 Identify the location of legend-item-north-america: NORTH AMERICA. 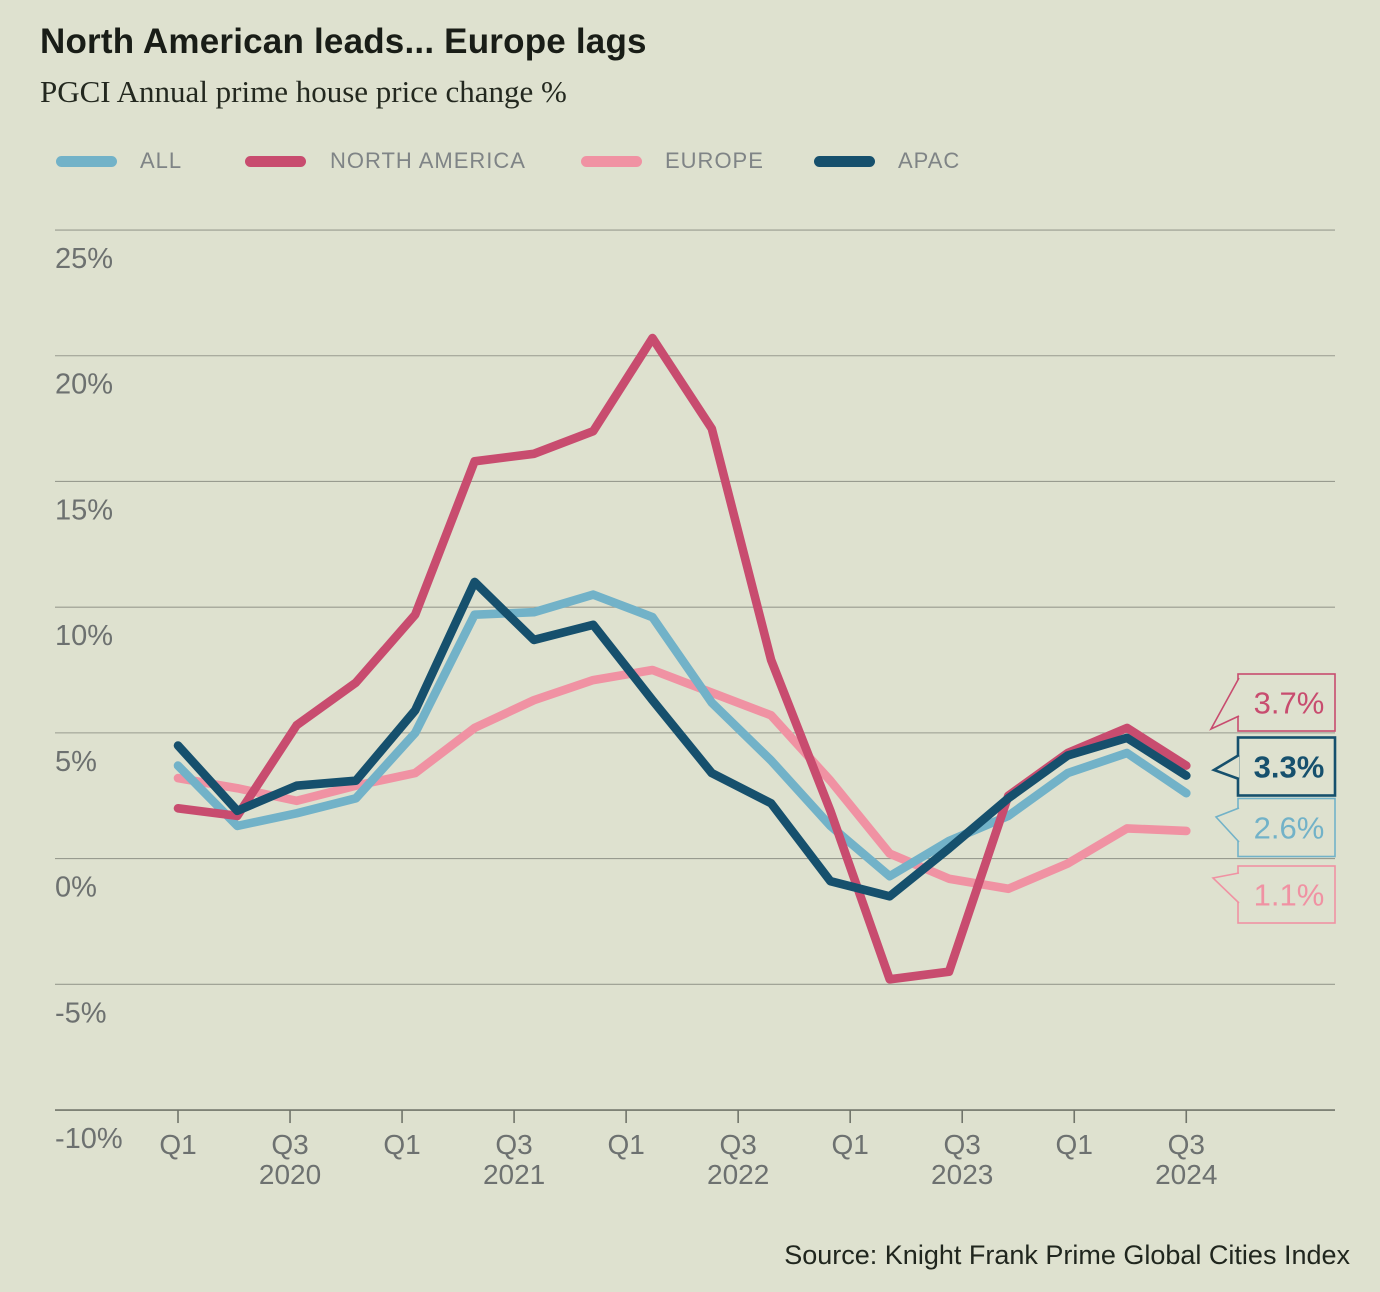
(385, 160).